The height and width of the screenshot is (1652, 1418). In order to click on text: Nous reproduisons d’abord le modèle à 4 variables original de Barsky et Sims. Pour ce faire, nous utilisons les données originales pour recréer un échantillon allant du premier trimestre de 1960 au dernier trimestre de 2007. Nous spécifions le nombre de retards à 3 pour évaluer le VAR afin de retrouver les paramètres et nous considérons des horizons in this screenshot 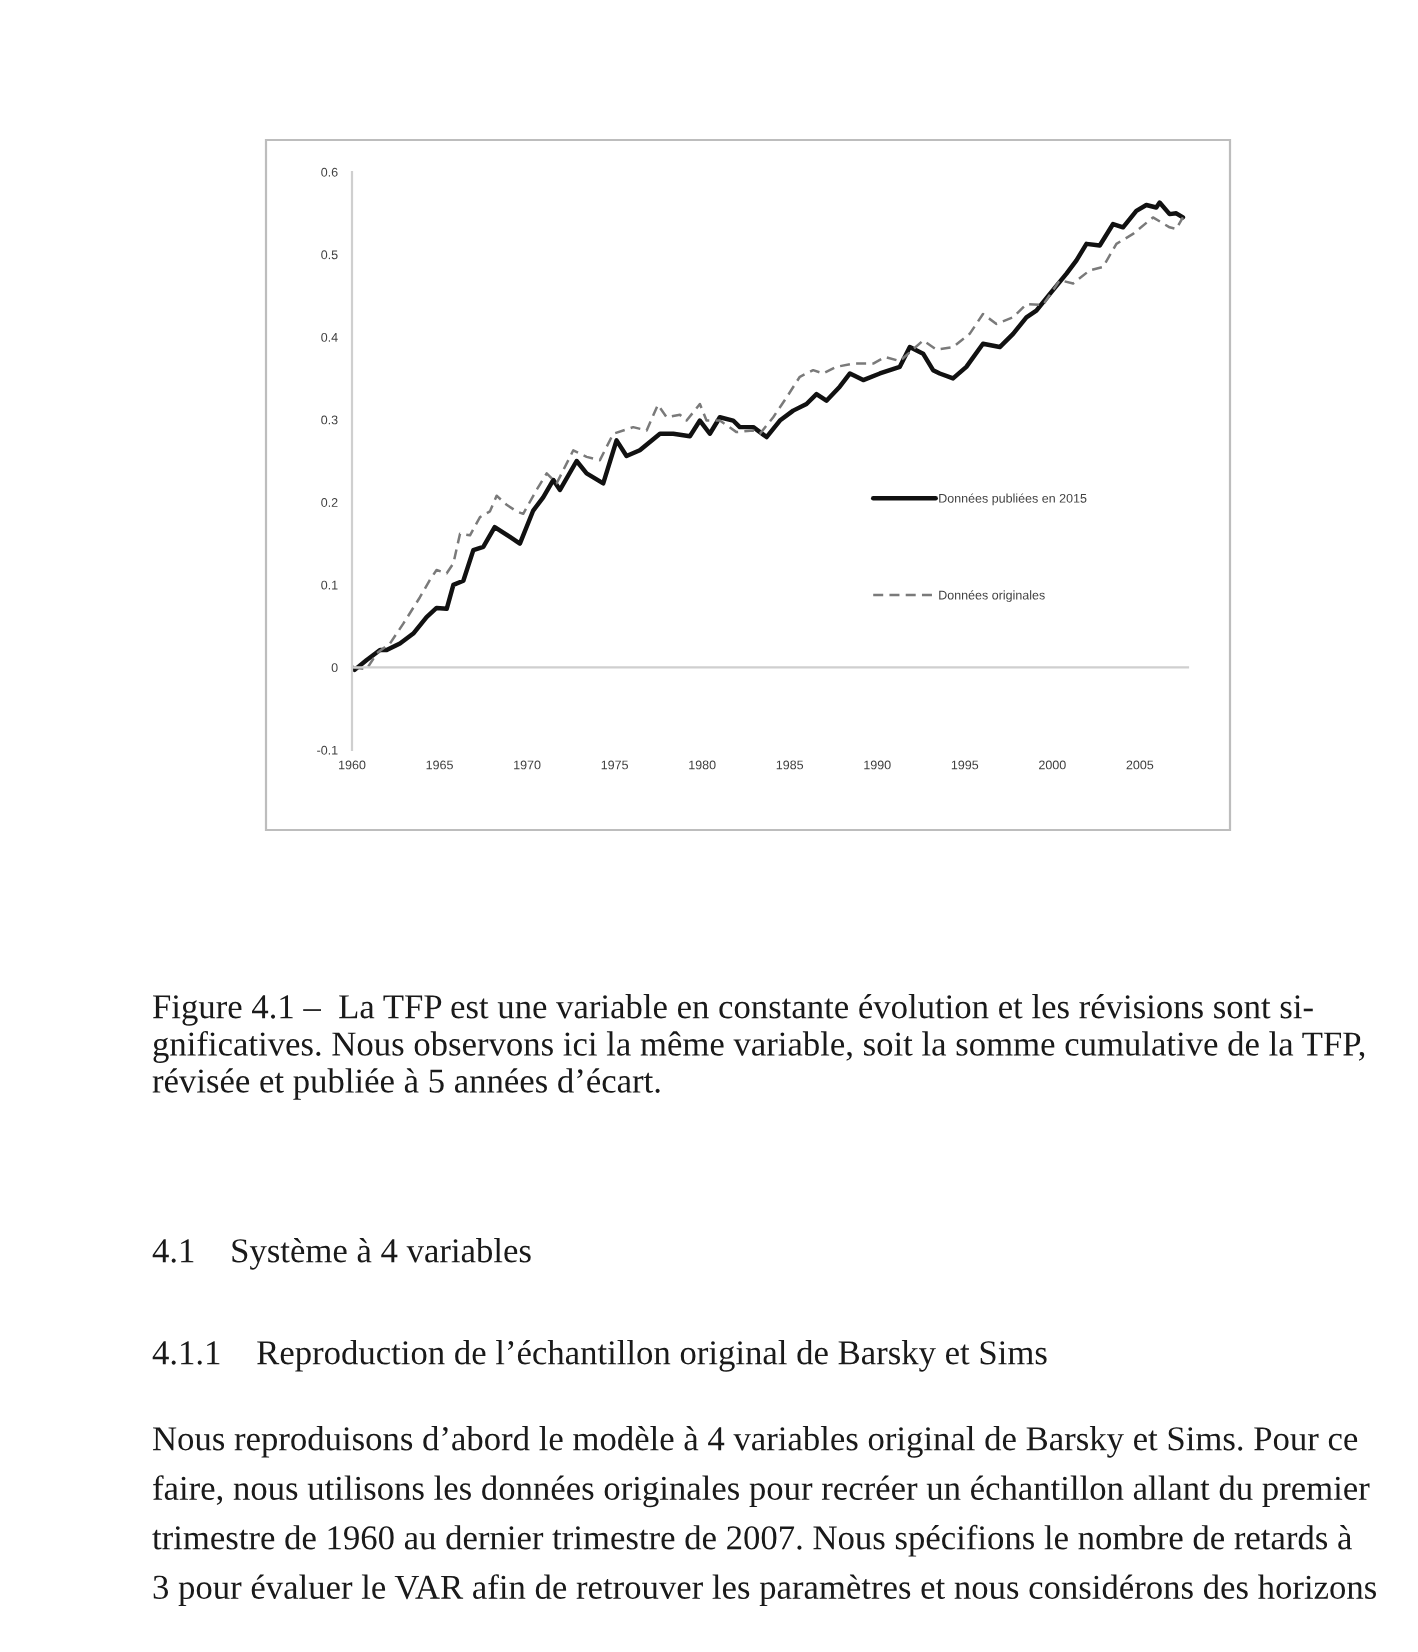, I will do `click(764, 1516)`.